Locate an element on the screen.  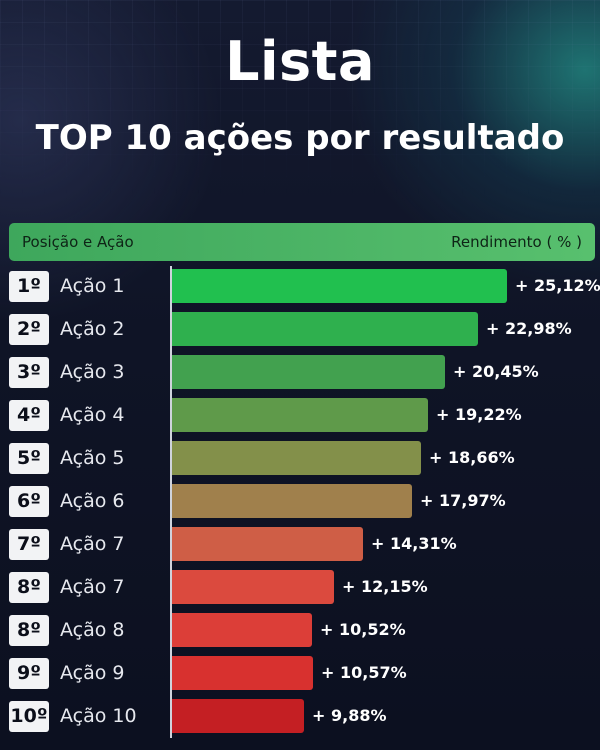
stock-name: Ação 1 is located at coordinates (92, 286).